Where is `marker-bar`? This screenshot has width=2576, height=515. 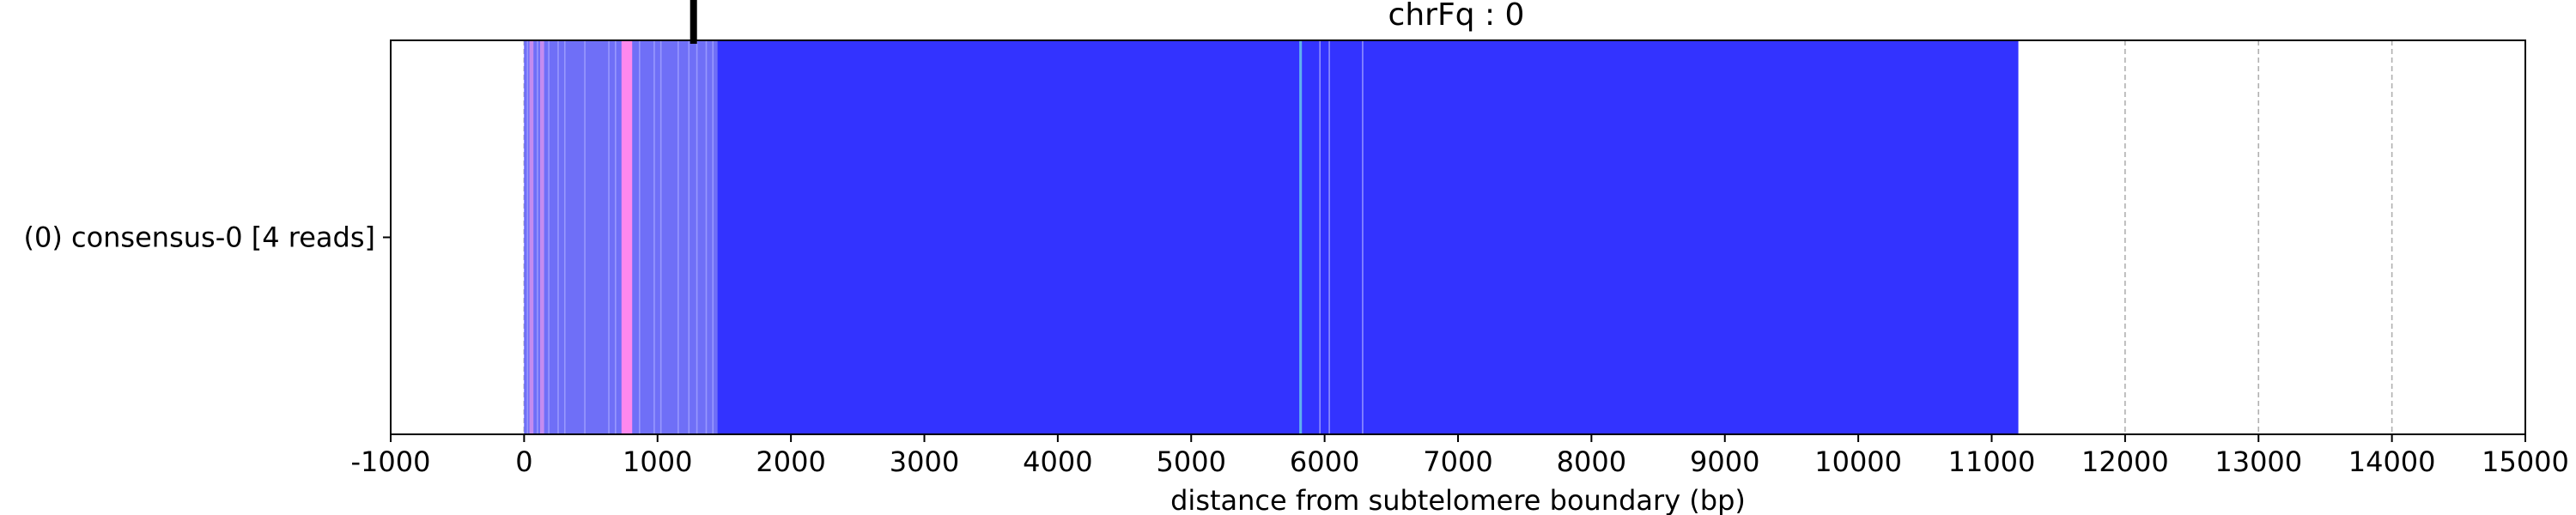 marker-bar is located at coordinates (693, 22).